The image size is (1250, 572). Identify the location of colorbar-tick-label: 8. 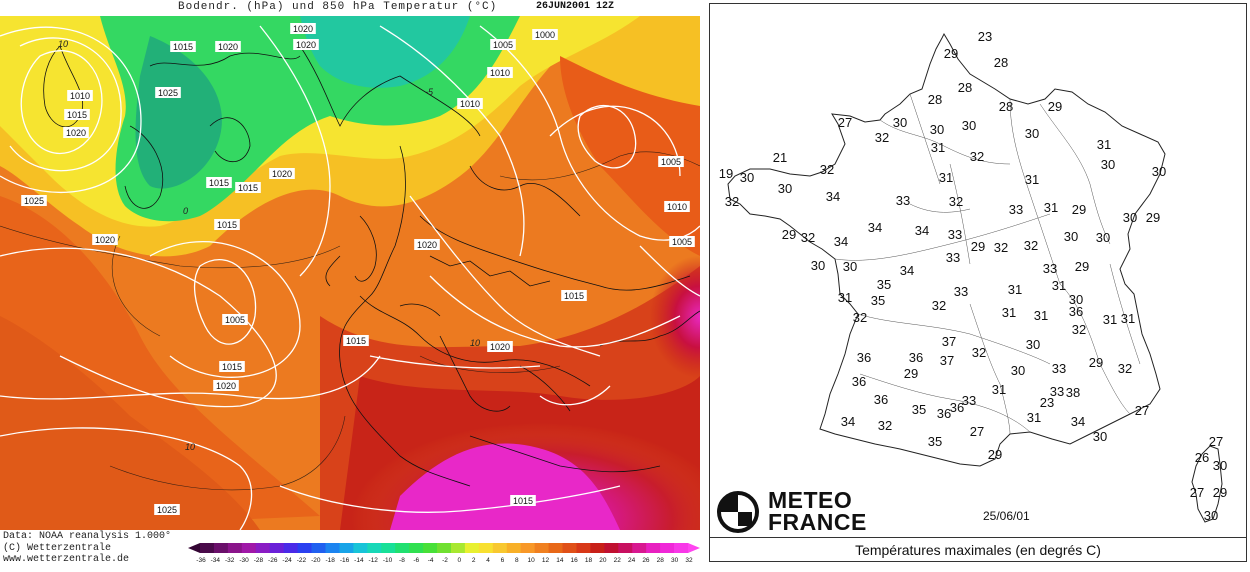
(517, 560).